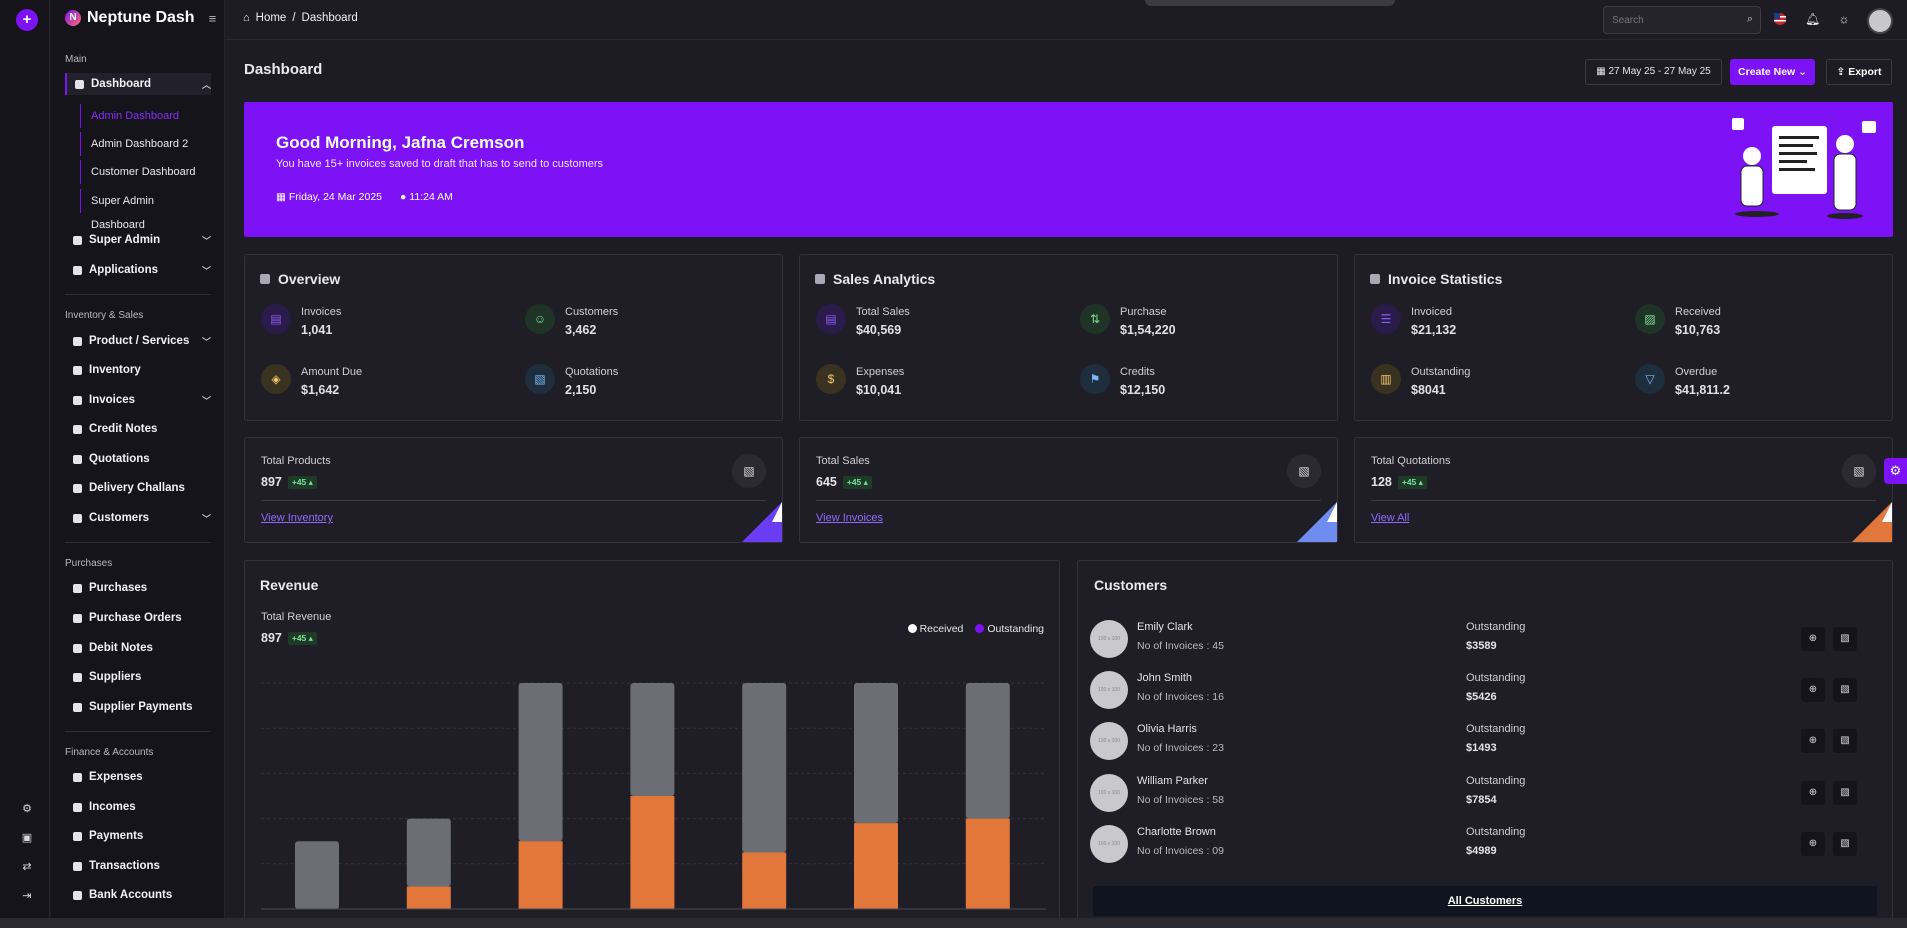 Image resolution: width=1907 pixels, height=928 pixels. What do you see at coordinates (138, 429) in the screenshot?
I see `sidebar-item-credit-notes: Credit Notes` at bounding box center [138, 429].